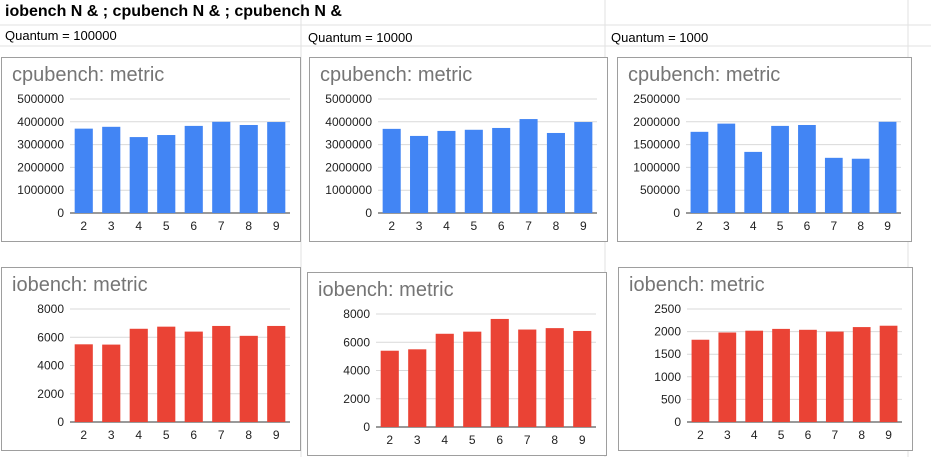 This screenshot has height=457, width=931. I want to click on x-tick-label: 2, so click(391, 226).